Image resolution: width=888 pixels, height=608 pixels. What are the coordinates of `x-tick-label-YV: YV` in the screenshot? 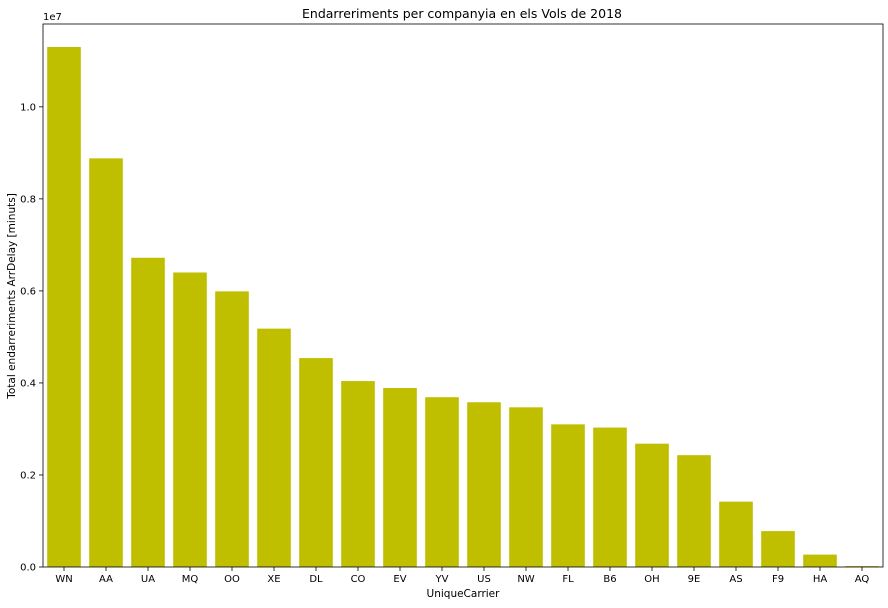 It's located at (442, 579).